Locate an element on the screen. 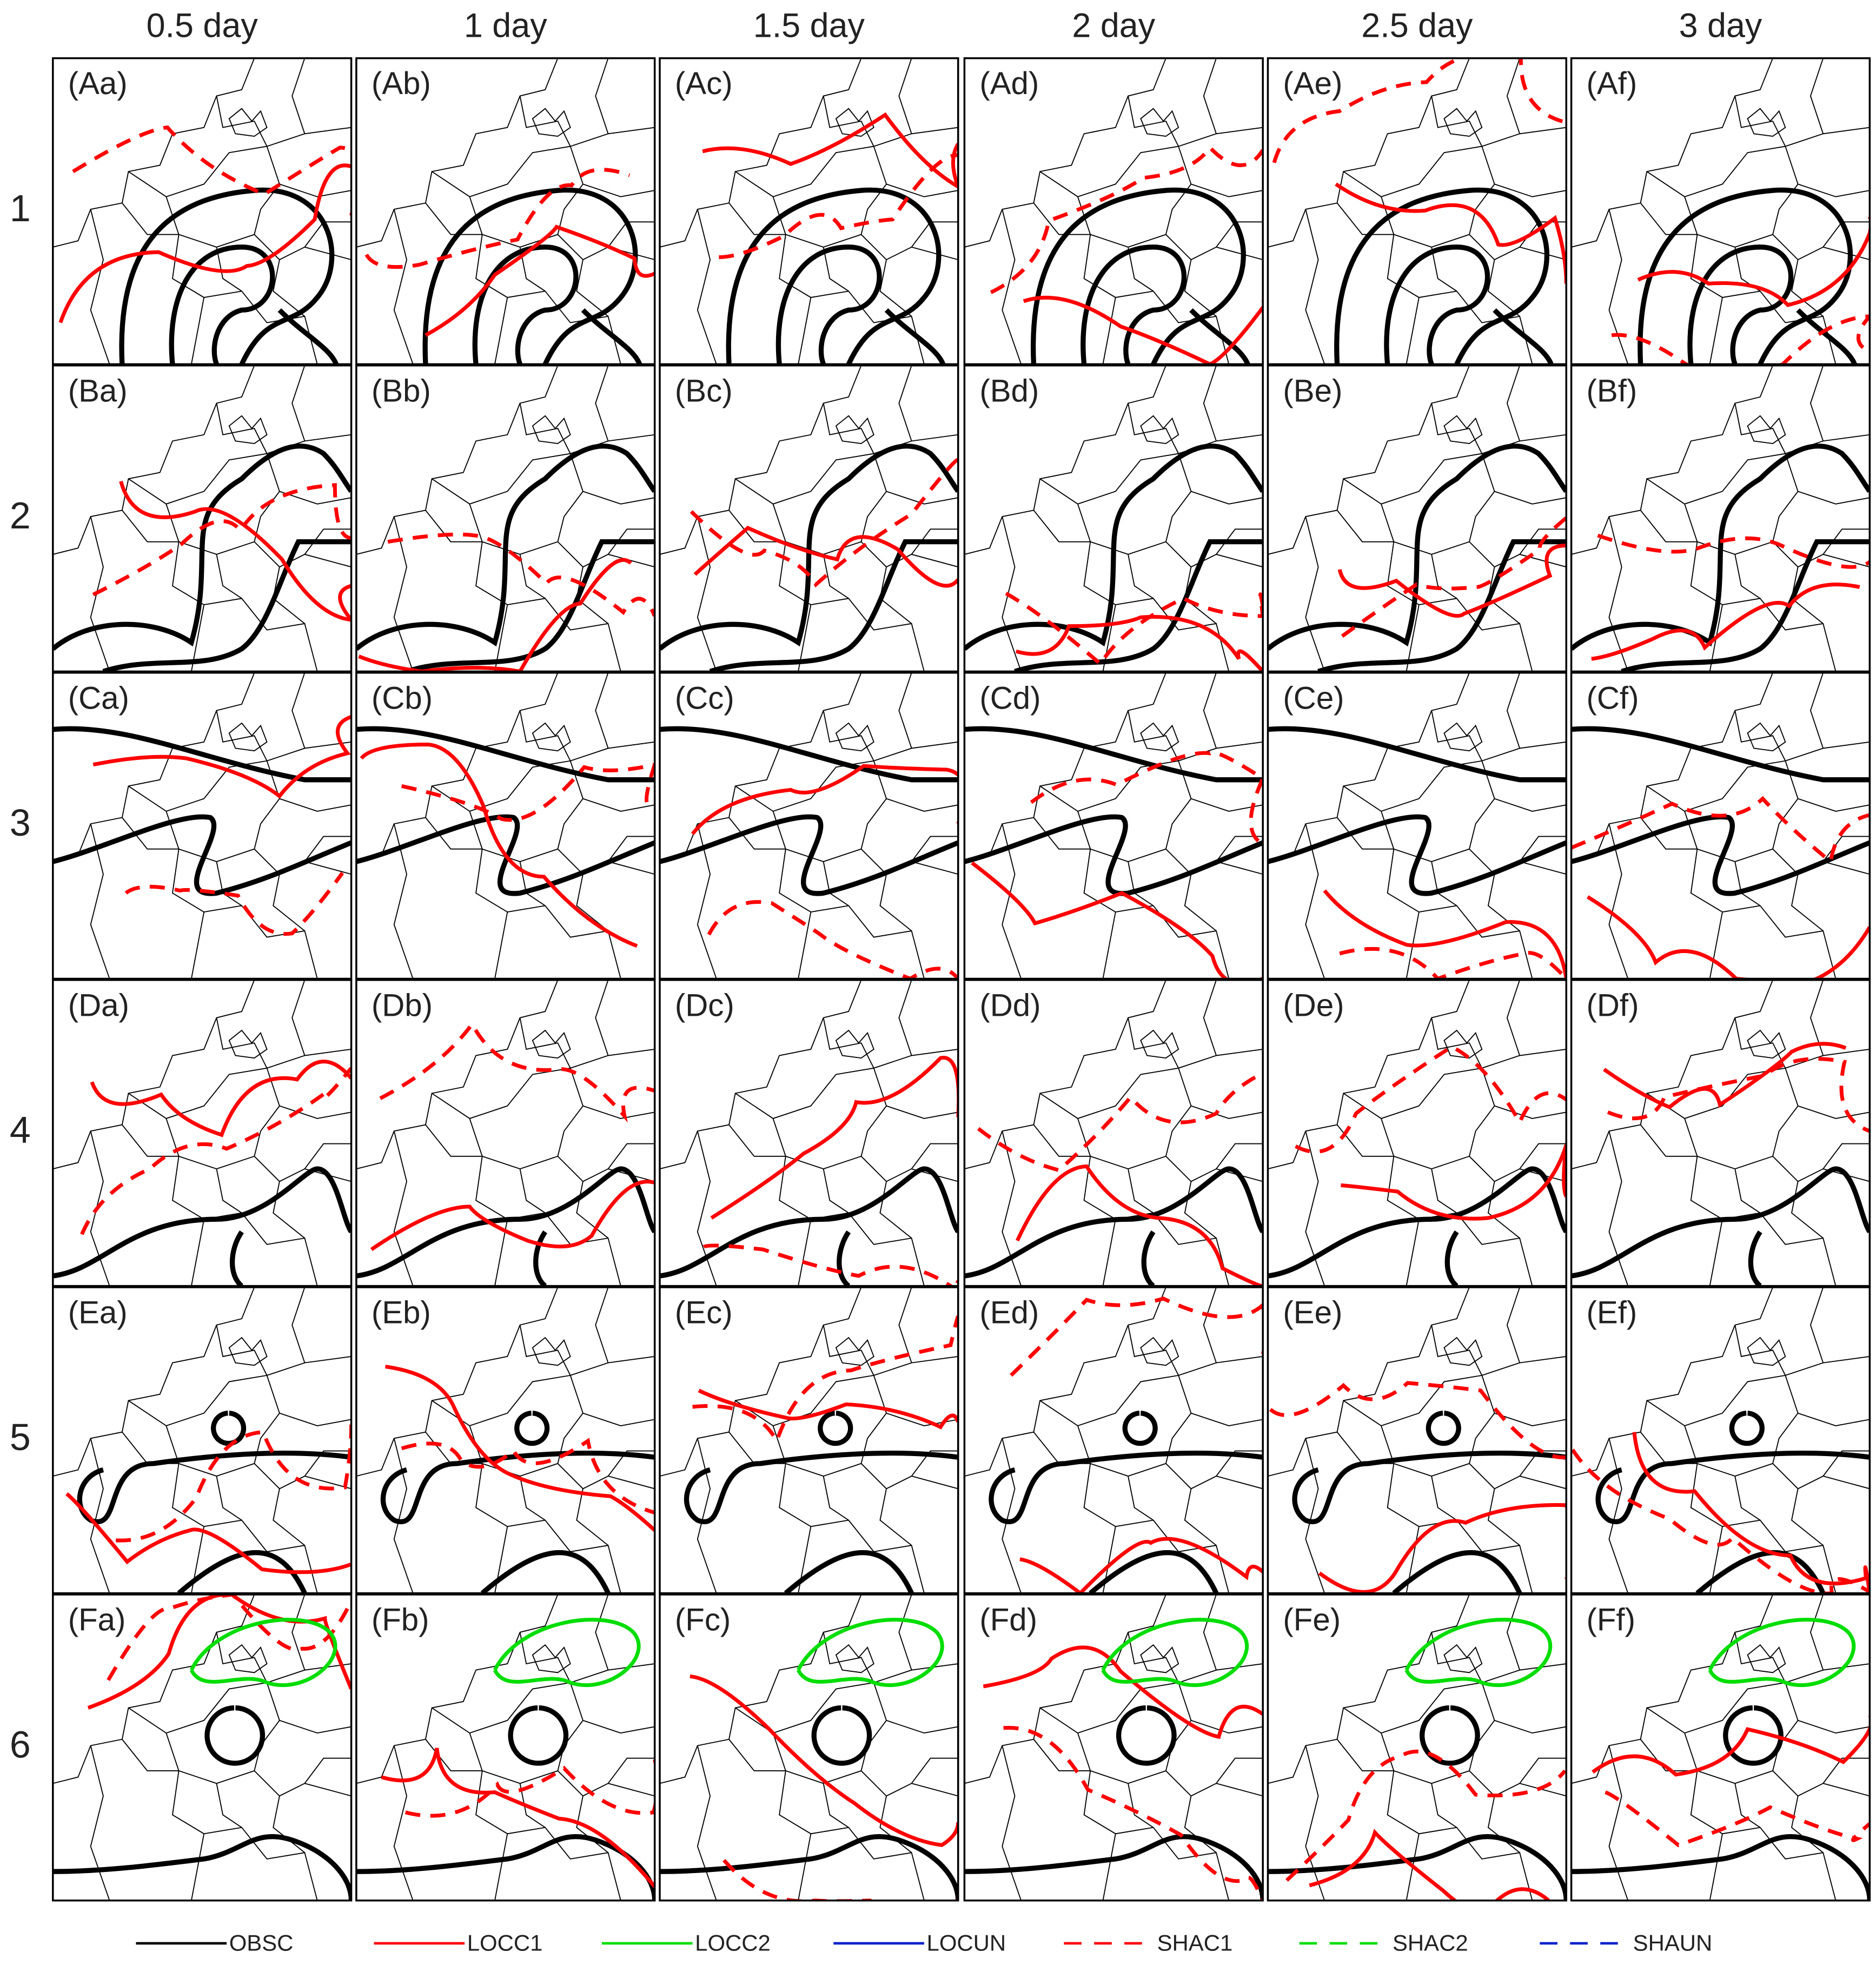 This screenshot has width=1876, height=1965. panel-label: (Cf) is located at coordinates (1613, 698).